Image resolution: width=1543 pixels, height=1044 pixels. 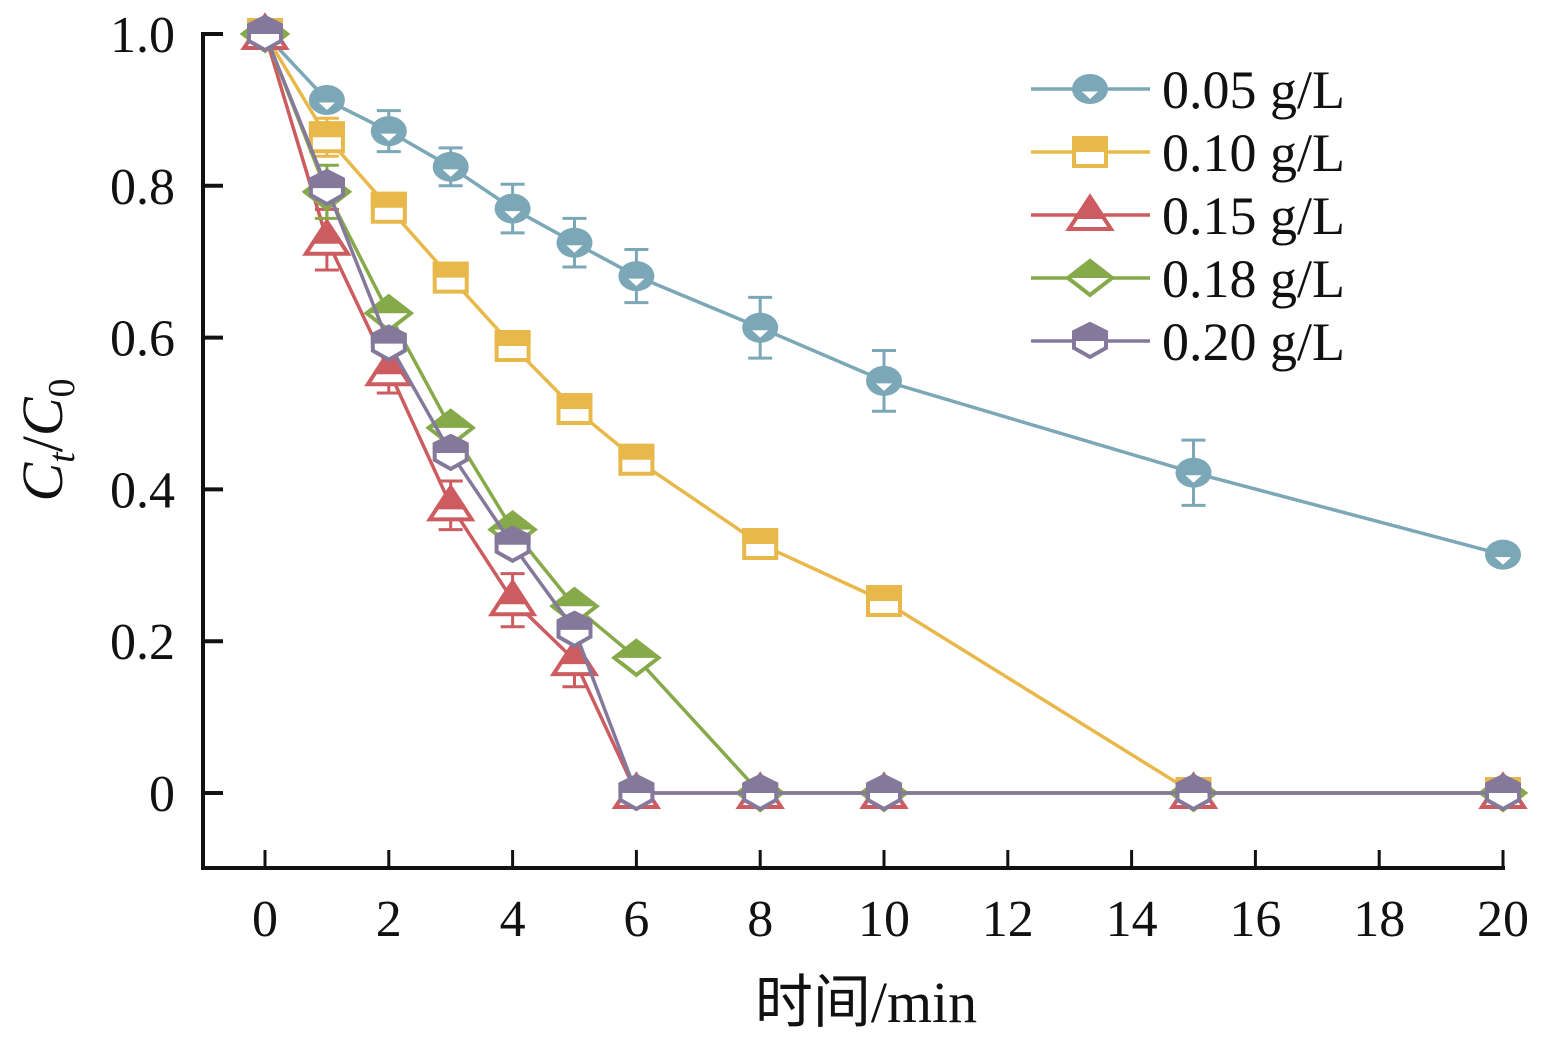 What do you see at coordinates (1132, 919) in the screenshot?
I see `x-tick-label: 14` at bounding box center [1132, 919].